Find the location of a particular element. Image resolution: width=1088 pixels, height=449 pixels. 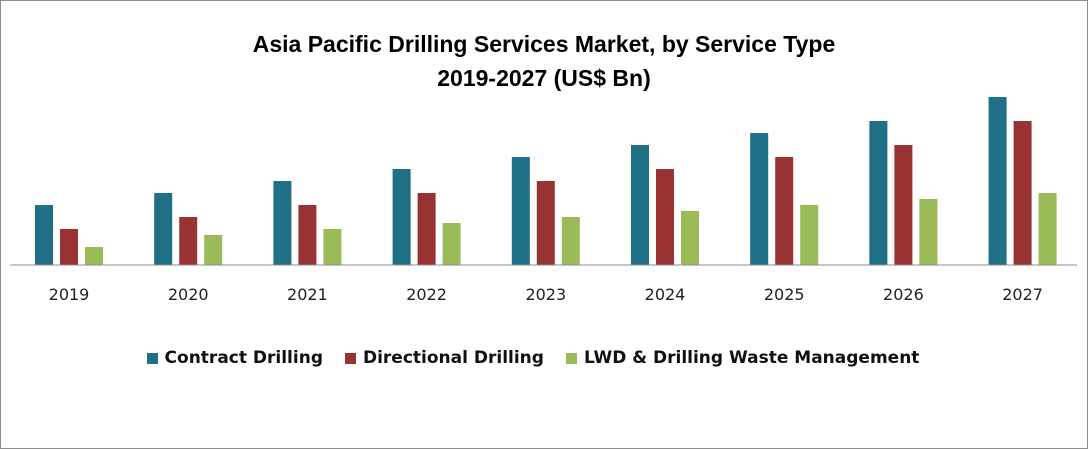

x-tick-label: 2021 is located at coordinates (307, 294).